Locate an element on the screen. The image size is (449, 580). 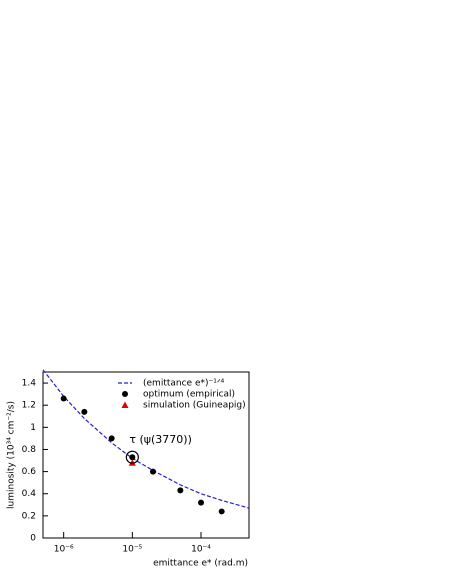
y-tick-label: 0.4 is located at coordinates (29, 494).